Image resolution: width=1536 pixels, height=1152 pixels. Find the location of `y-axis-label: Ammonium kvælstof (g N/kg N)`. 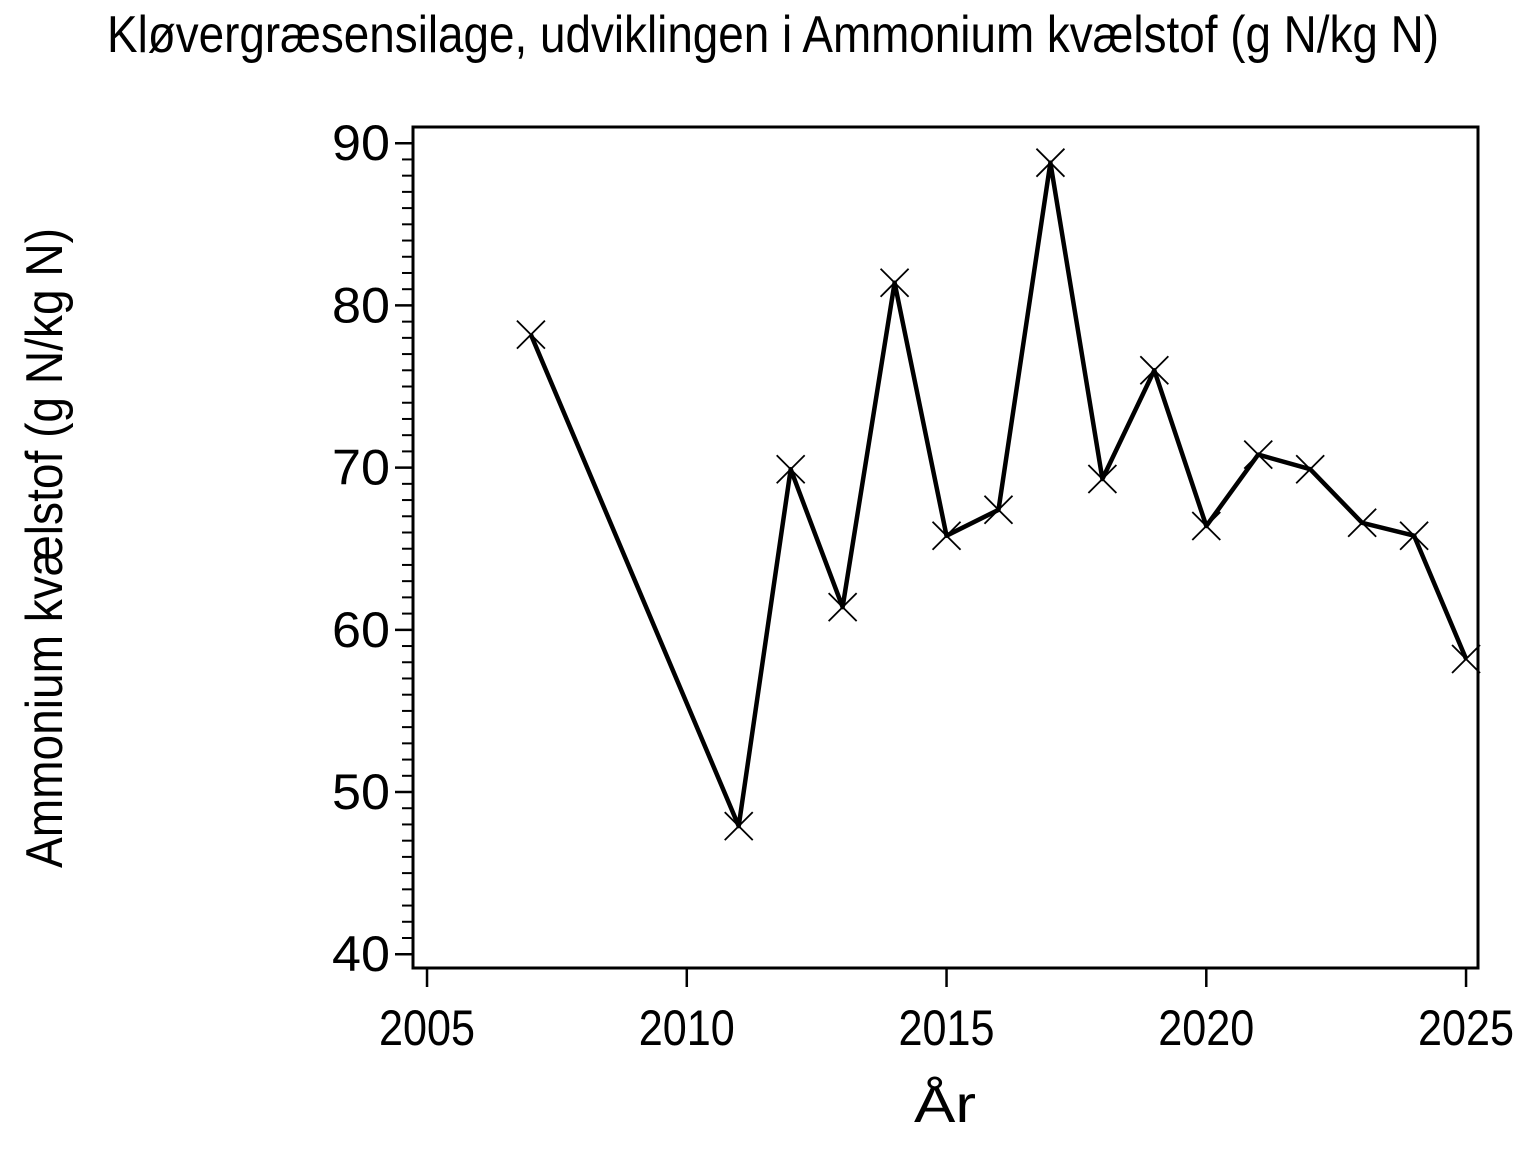

y-axis-label: Ammonium kvælstof (g N/kg N) is located at coordinates (45, 548).